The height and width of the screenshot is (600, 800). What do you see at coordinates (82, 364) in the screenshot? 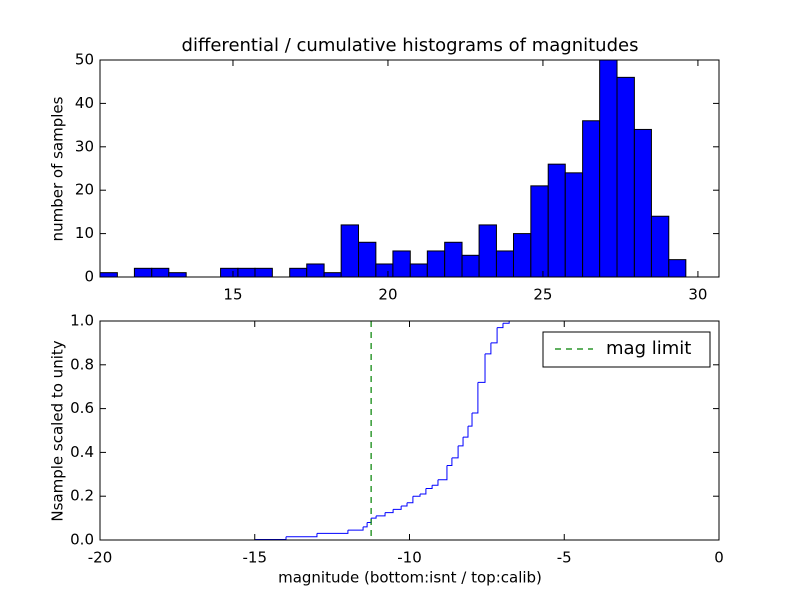
I see `y-tick-label: 0.8` at bounding box center [82, 364].